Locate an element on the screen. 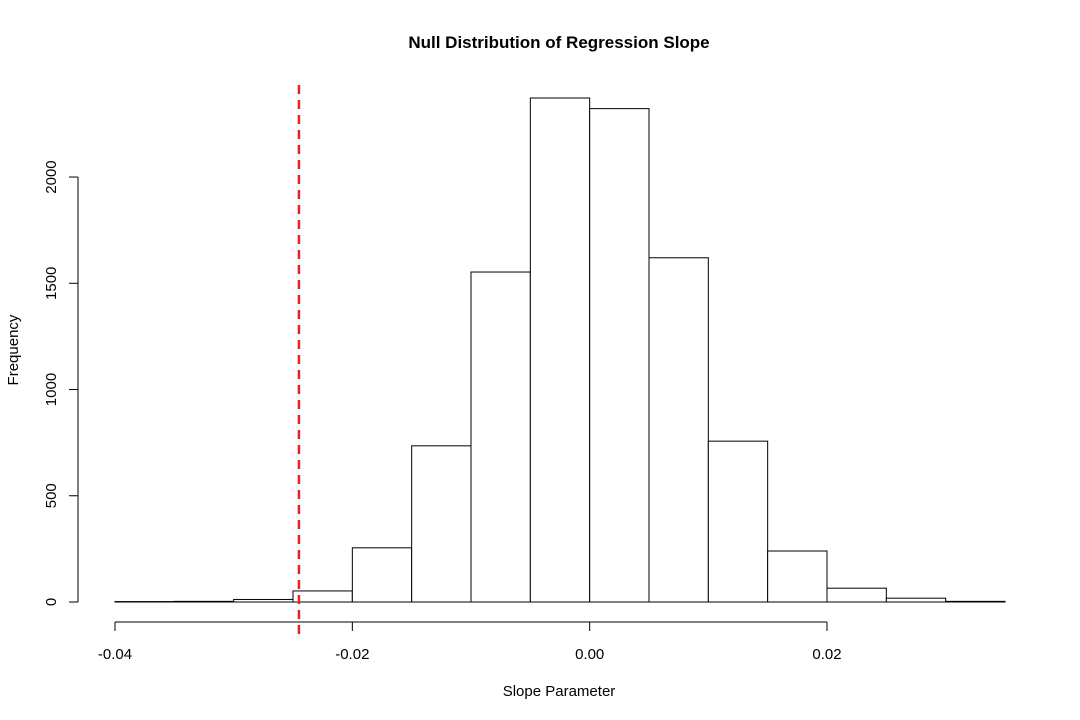 This screenshot has height=720, width=1080. y-tick-label: 500 is located at coordinates (51, 495).